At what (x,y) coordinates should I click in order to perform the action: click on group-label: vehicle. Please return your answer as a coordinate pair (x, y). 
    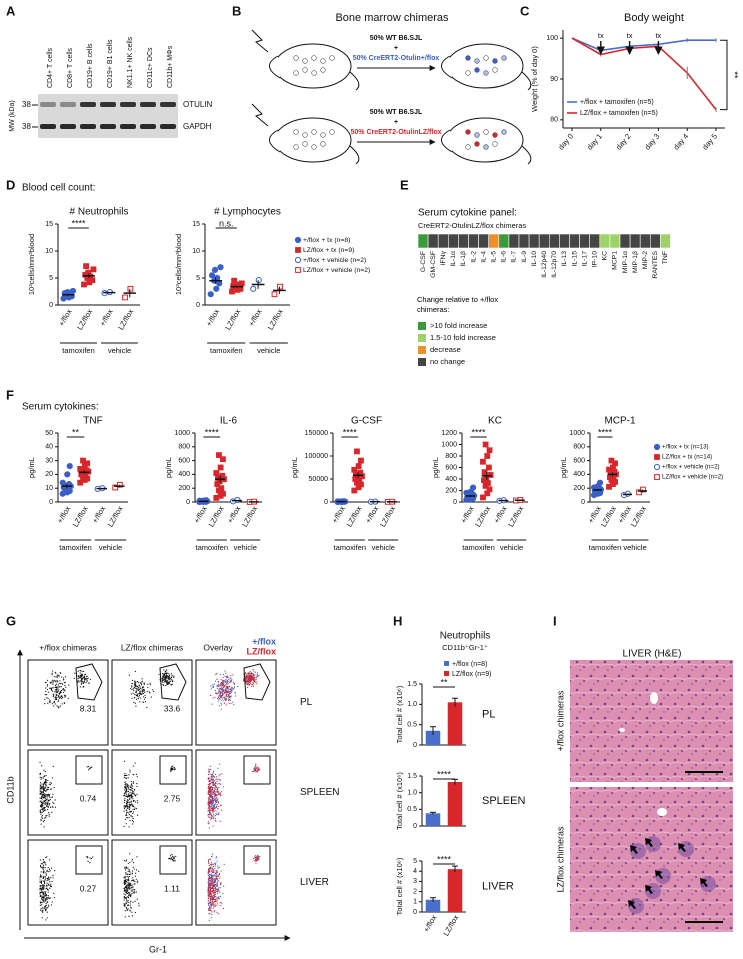
    Looking at the image, I should click on (245, 547).